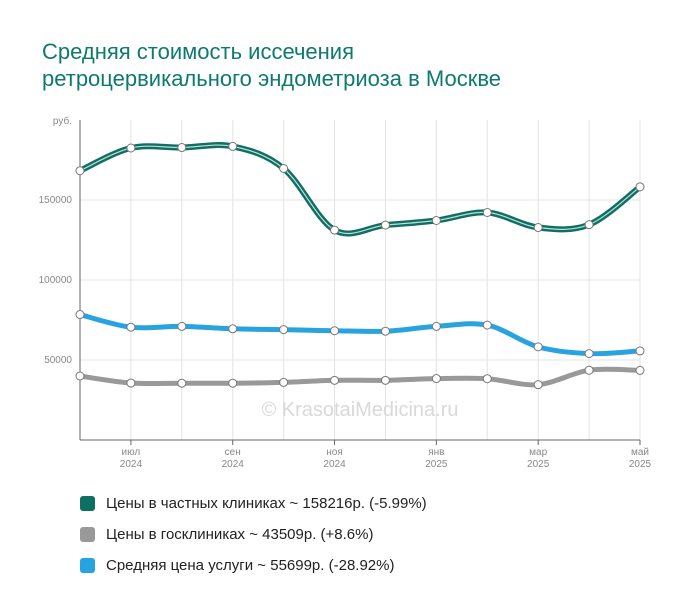 The height and width of the screenshot is (616, 700). What do you see at coordinates (131, 452) in the screenshot?
I see `x-tick-month: июл` at bounding box center [131, 452].